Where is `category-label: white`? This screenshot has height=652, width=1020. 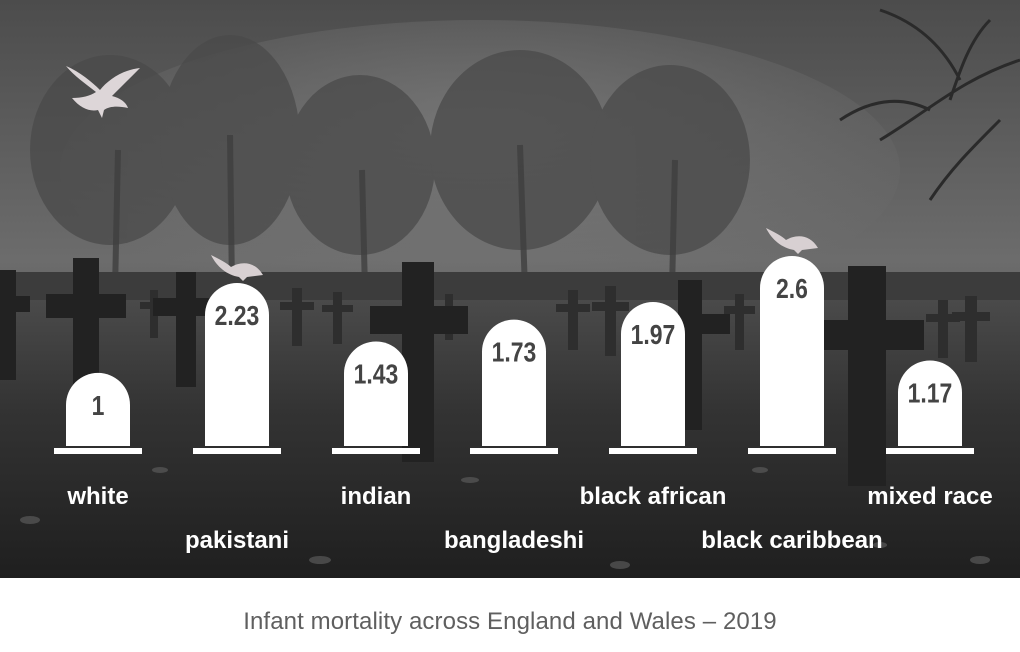
category-label: white is located at coordinates (97, 496).